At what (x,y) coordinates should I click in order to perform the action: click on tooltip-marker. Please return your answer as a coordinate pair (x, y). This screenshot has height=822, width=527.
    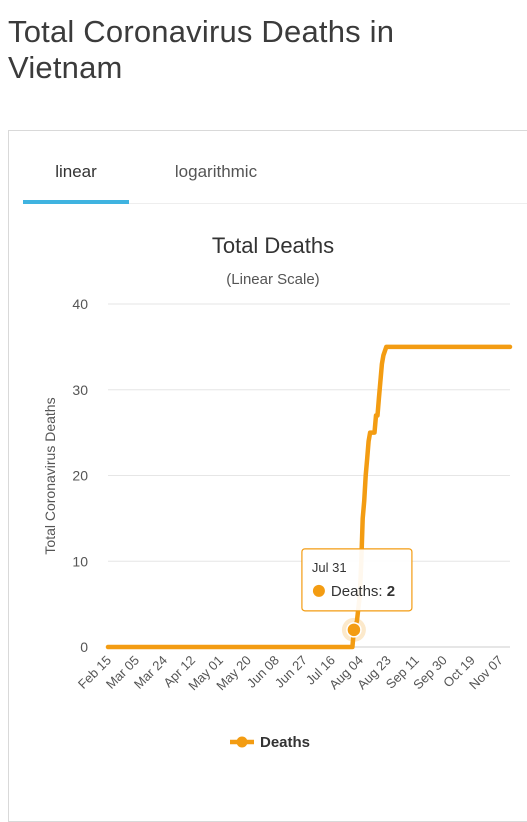
    Looking at the image, I should click on (318, 590).